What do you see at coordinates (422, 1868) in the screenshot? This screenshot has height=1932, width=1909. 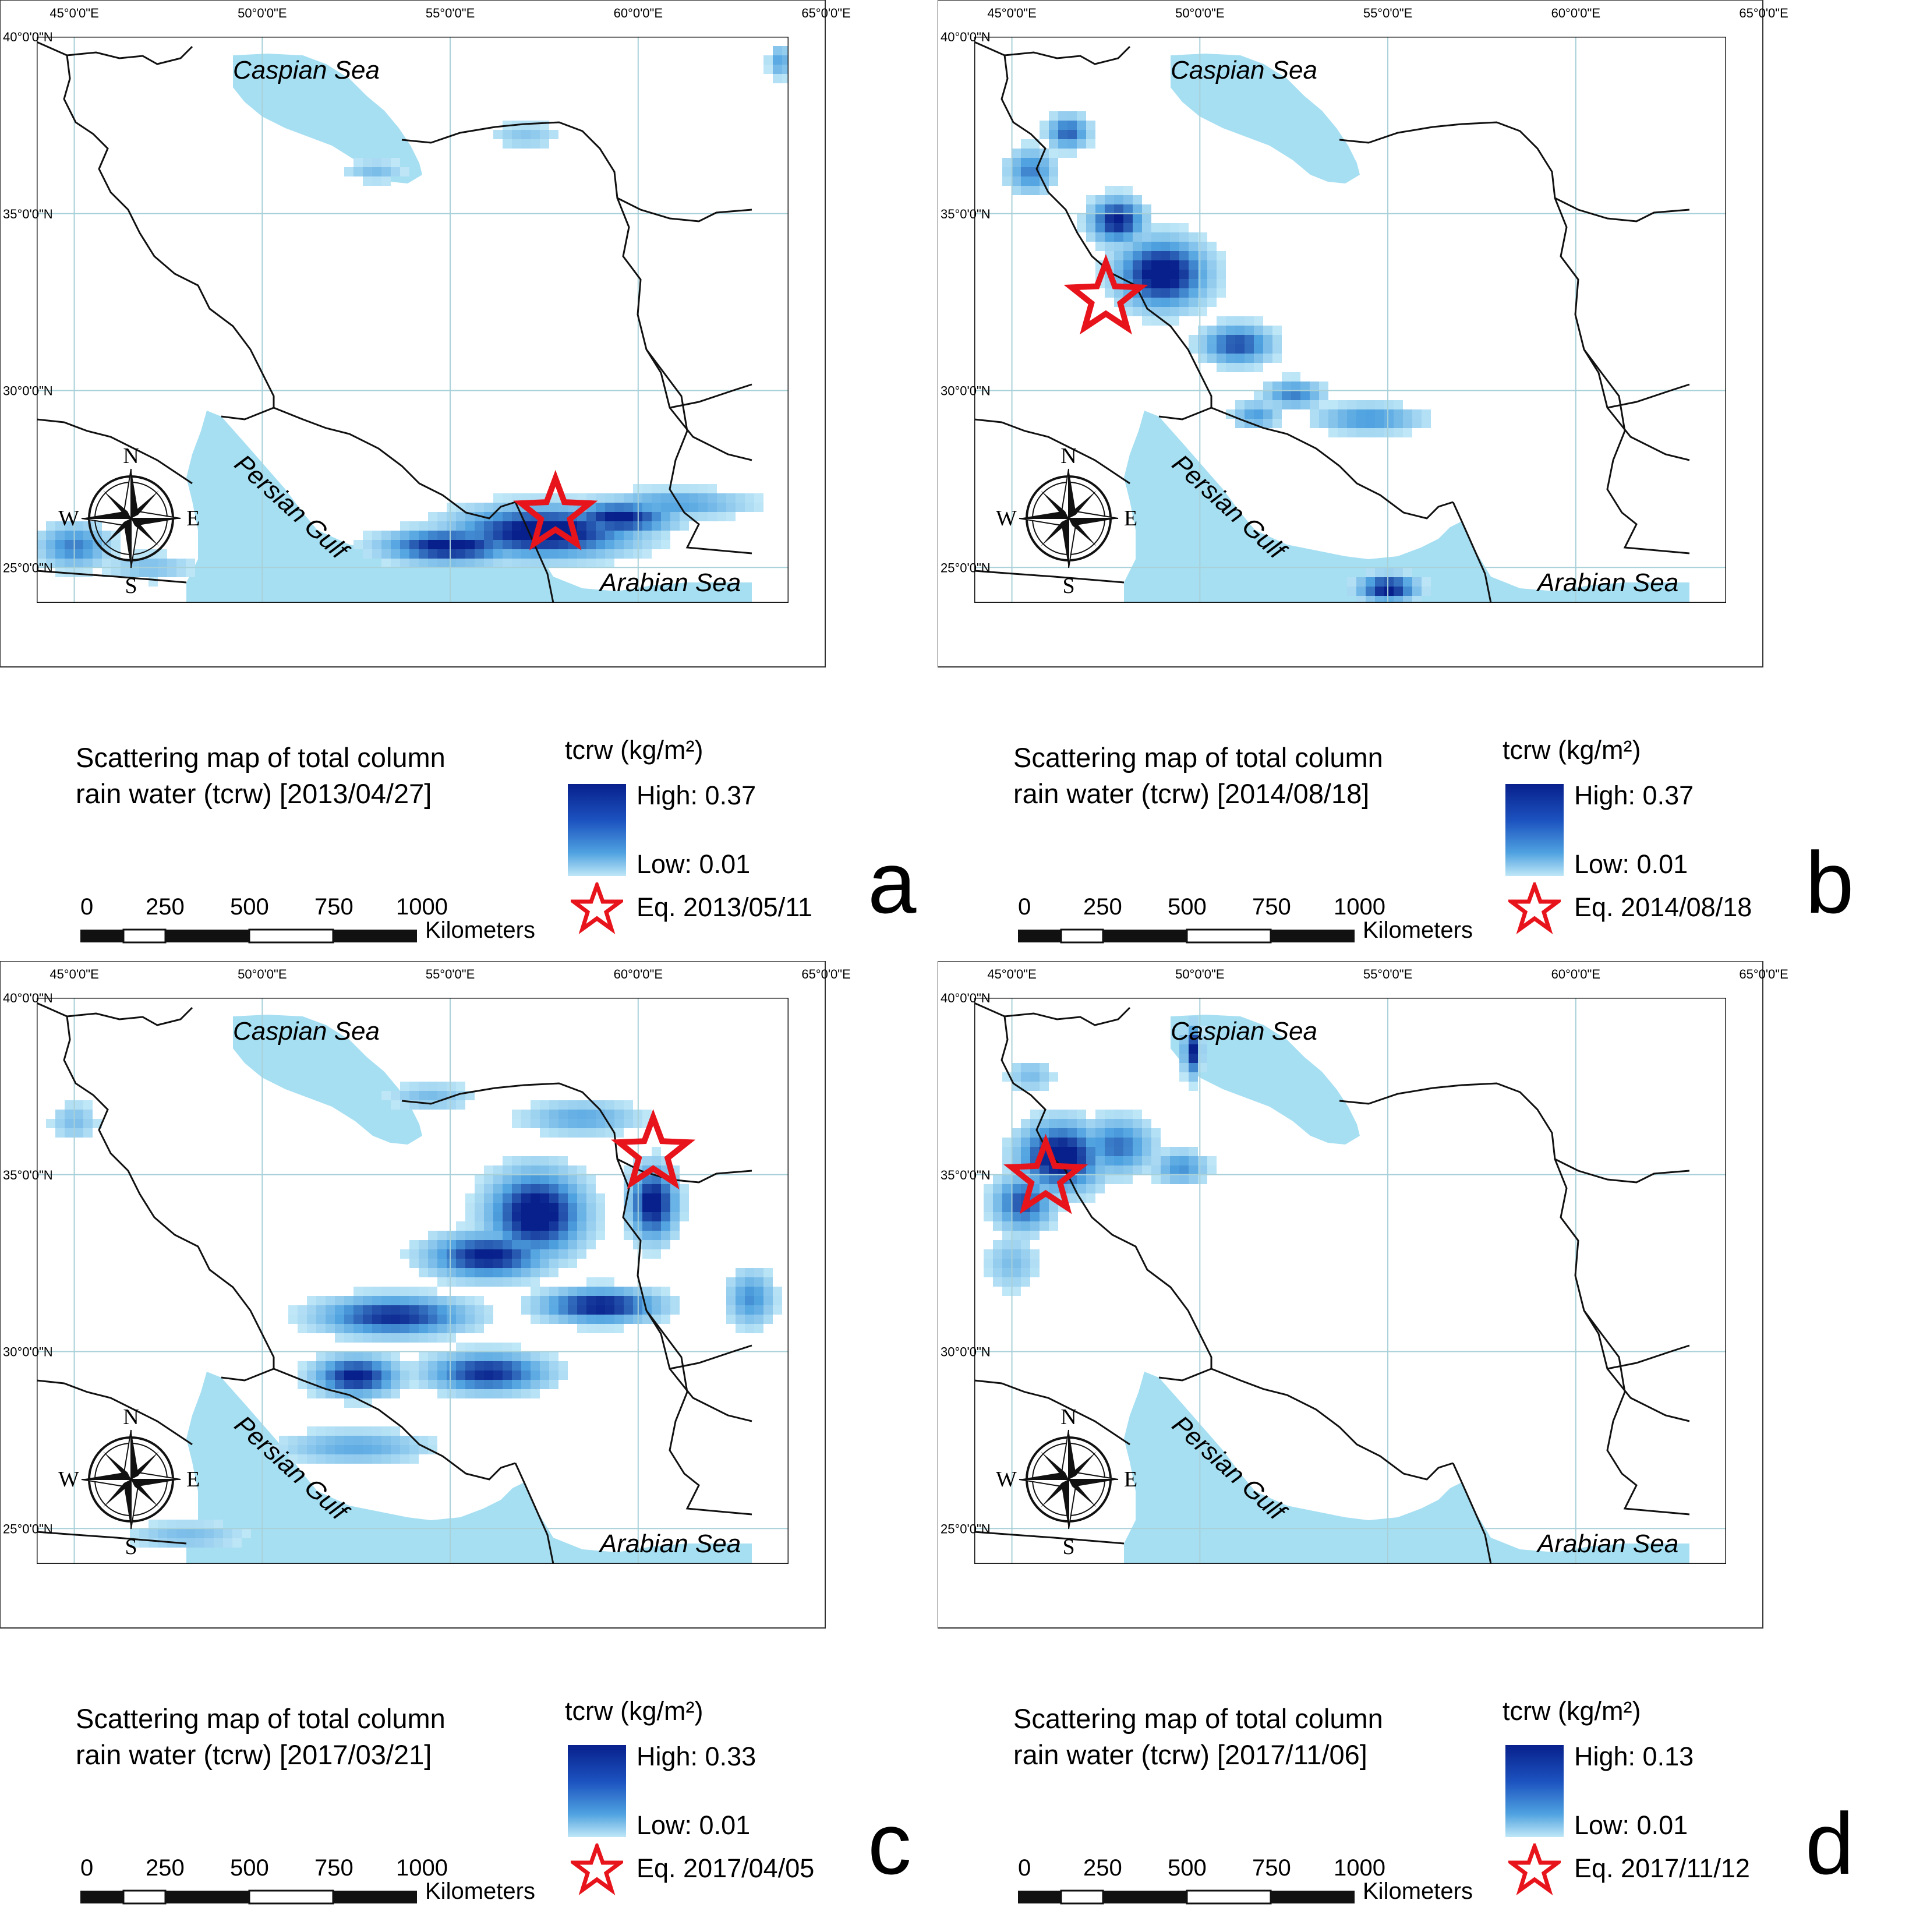 I see `scale-label: 1000` at bounding box center [422, 1868].